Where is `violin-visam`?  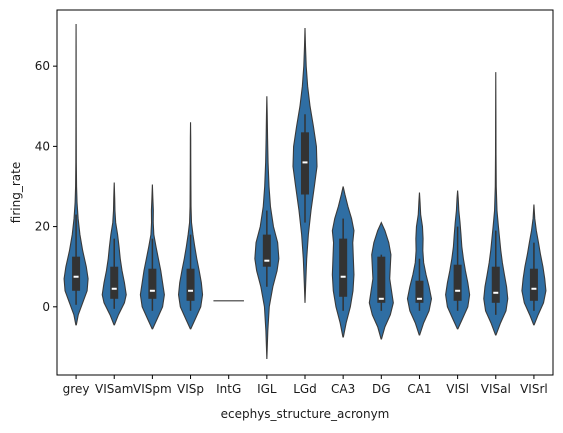
violin-visam is located at coordinates (114, 254).